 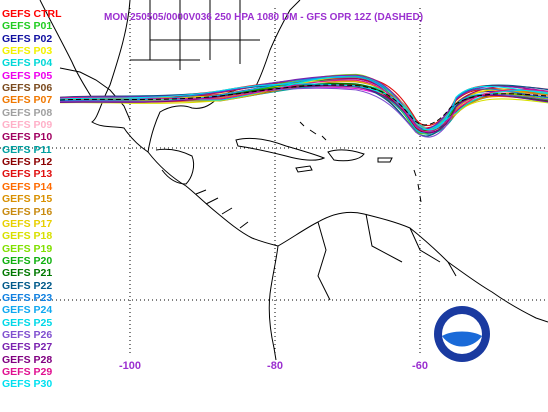 What do you see at coordinates (27, 199) in the screenshot?
I see `legend-item: GEFS P15` at bounding box center [27, 199].